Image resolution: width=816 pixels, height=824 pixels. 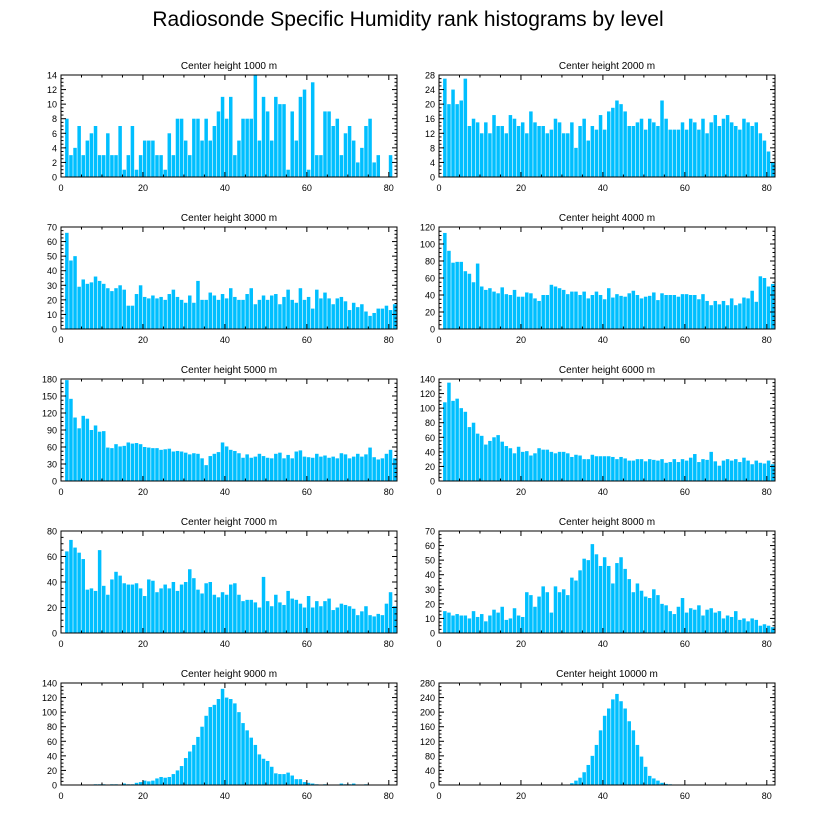 I want to click on y-tick-label: 16, so click(x=430, y=119).